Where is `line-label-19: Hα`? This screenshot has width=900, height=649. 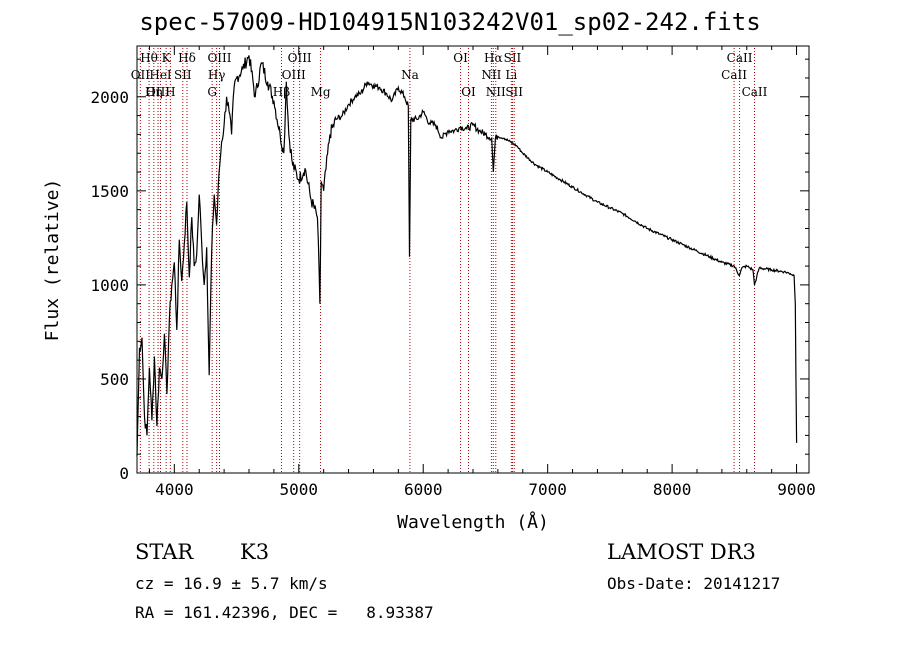 line-label-19: Hα is located at coordinates (493, 58).